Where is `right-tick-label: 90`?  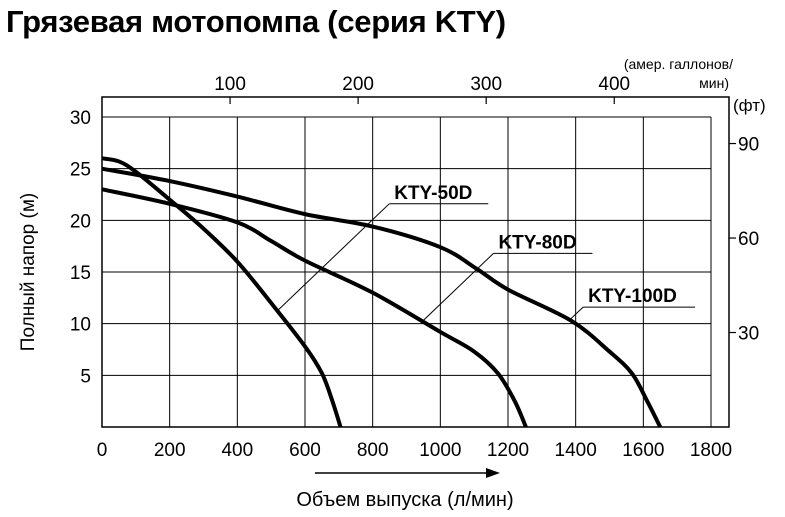
right-tick-label: 90 is located at coordinates (748, 145).